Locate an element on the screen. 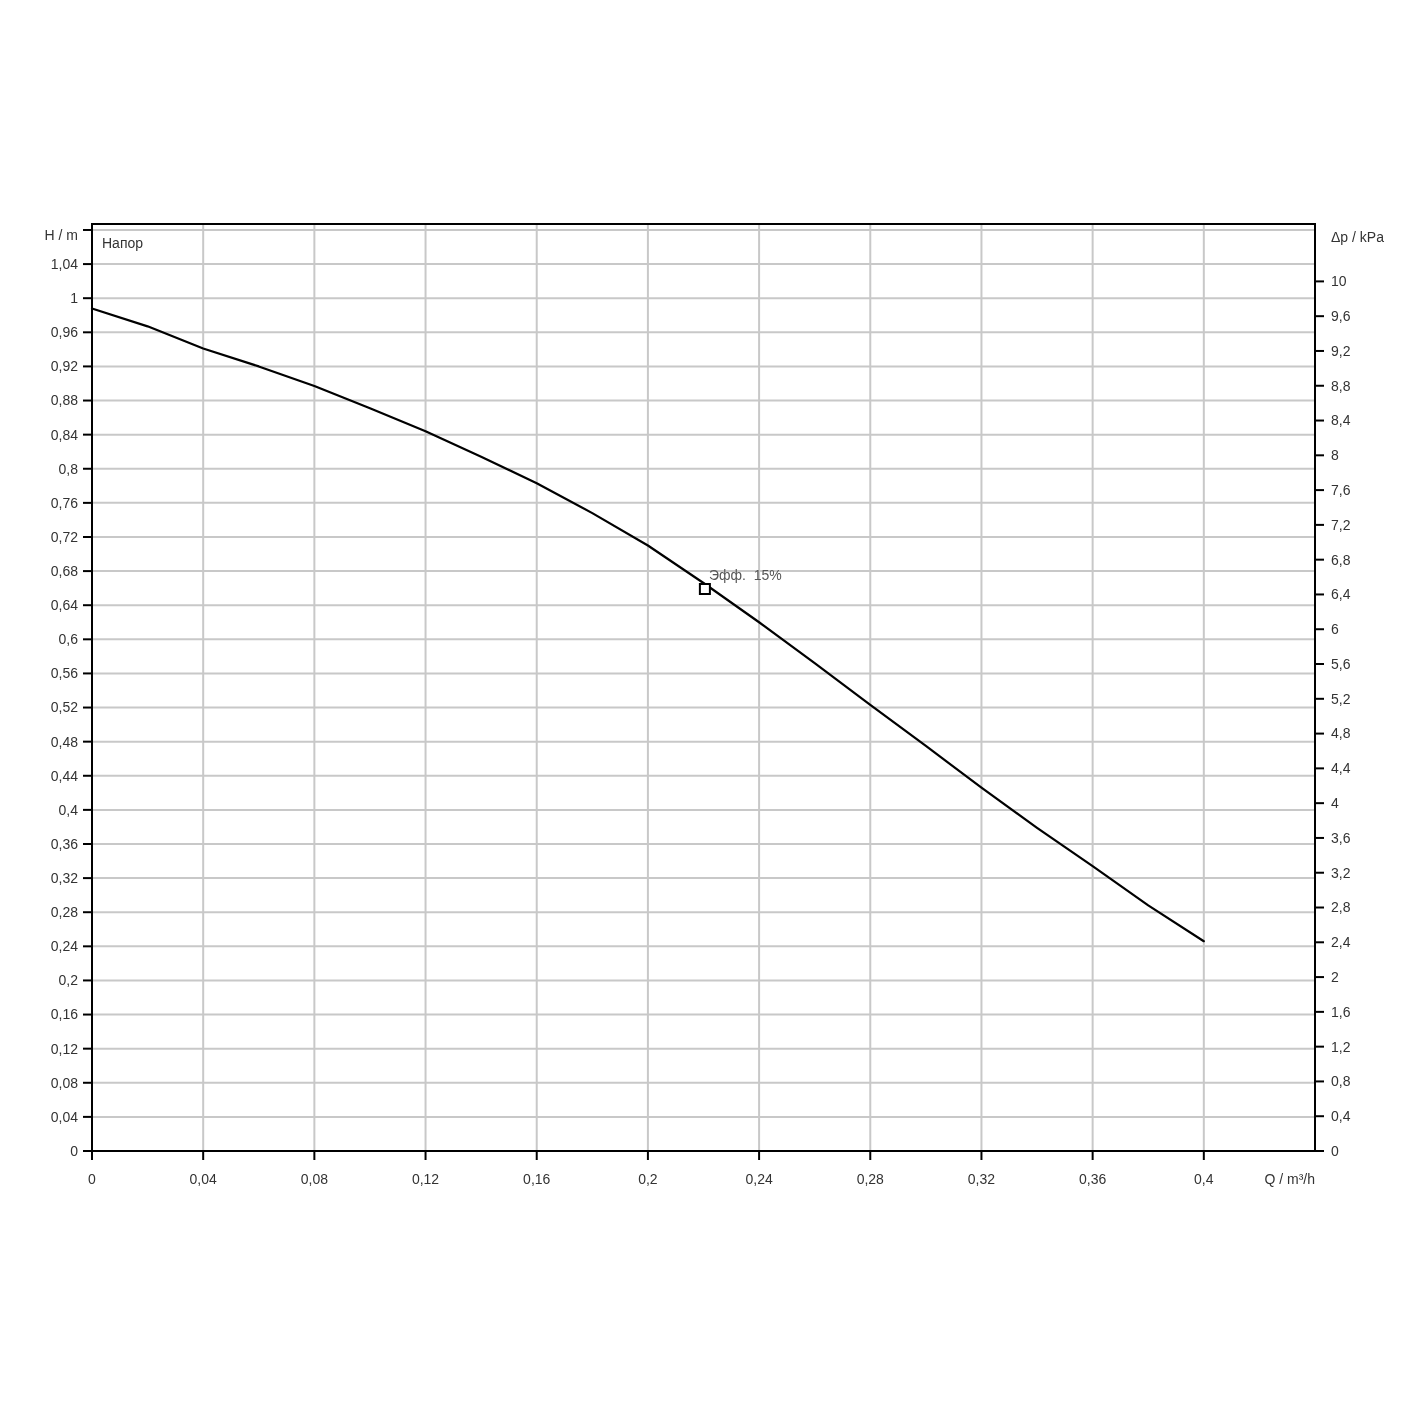  y2-tick-label: 8,4 is located at coordinates (1341, 420).